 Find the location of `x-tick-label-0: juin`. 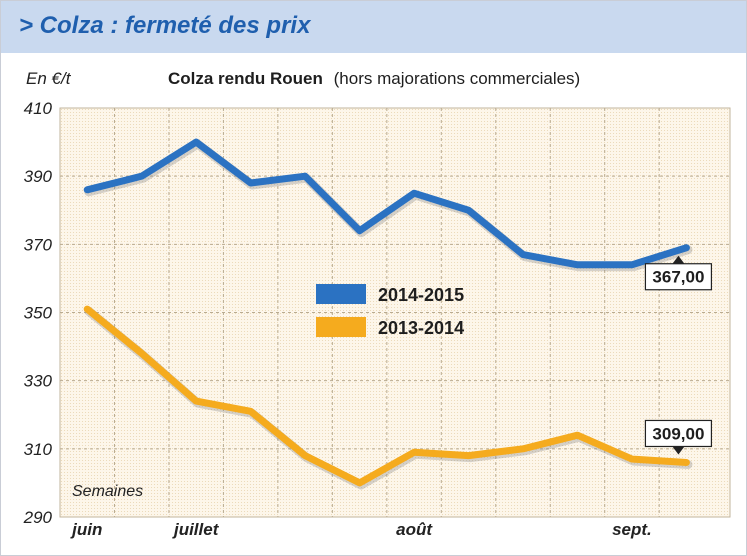

x-tick-label-0: juin is located at coordinates (86, 529).